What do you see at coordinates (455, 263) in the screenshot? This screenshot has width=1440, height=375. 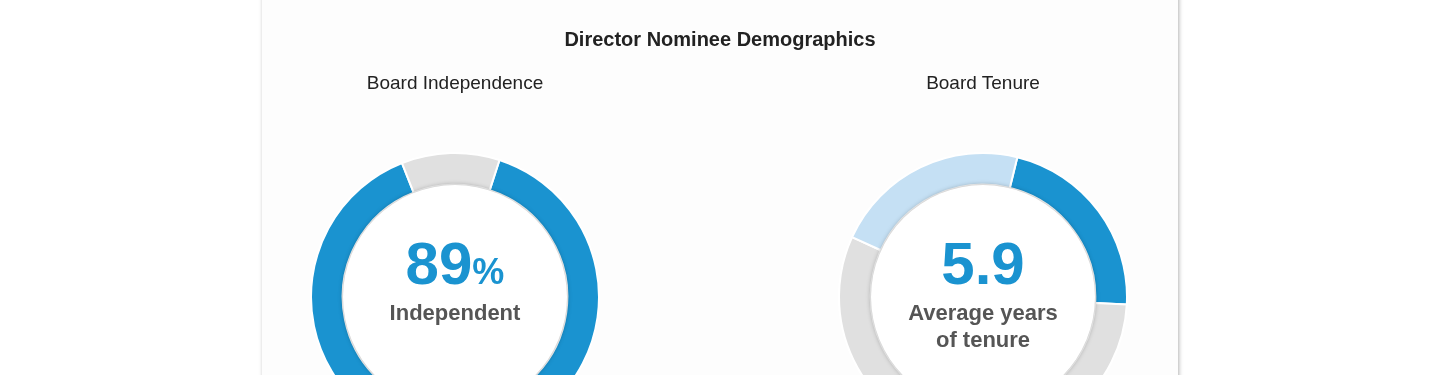 I see `text: 89%` at bounding box center [455, 263].